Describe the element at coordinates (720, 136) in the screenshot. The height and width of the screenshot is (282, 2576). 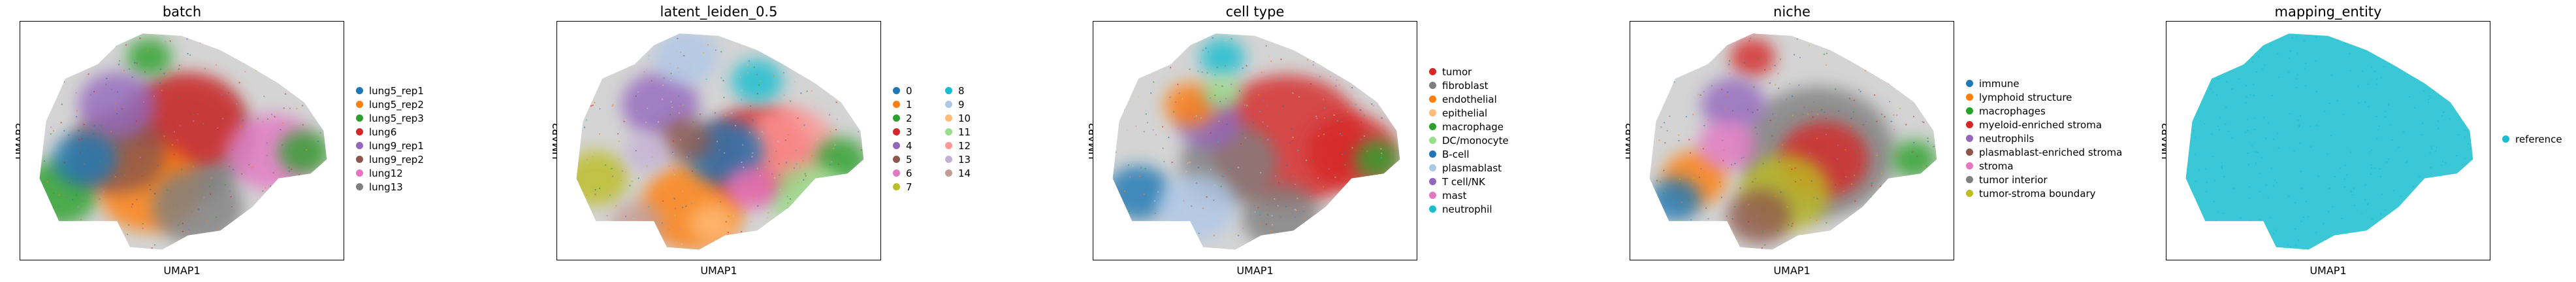
I see `cluster-group` at that location.